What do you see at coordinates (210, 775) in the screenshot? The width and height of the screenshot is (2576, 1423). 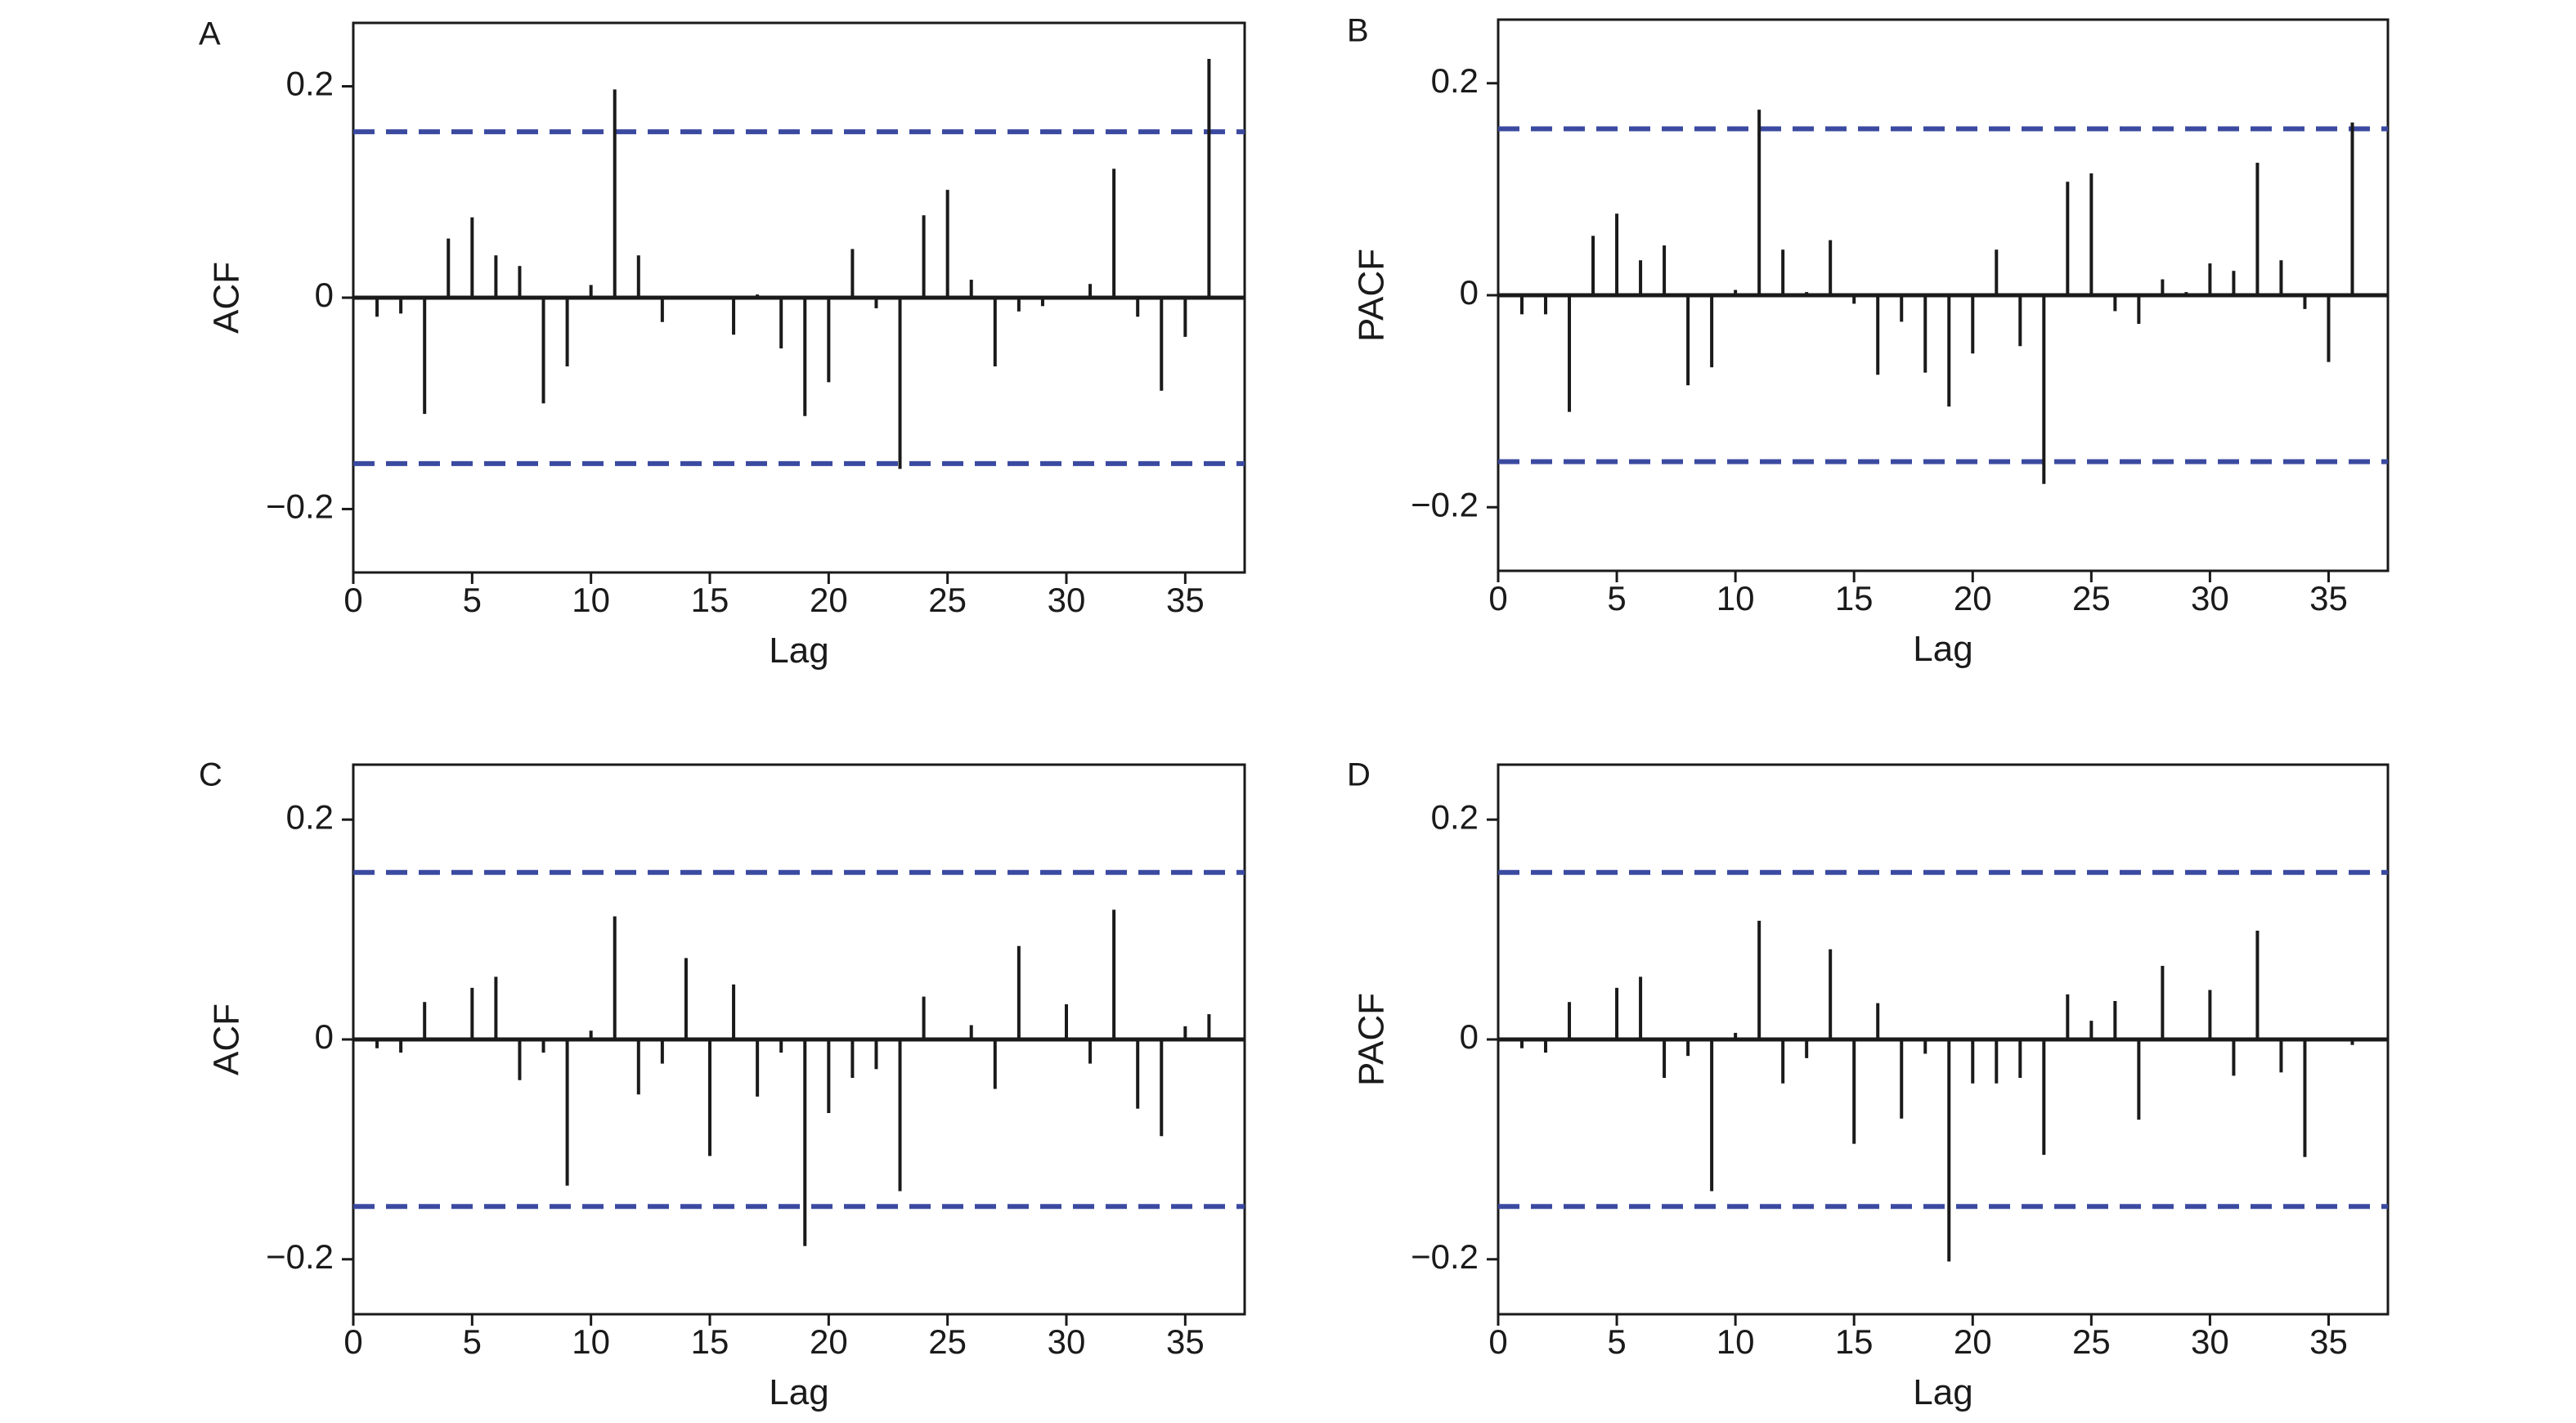 I see `panel-letter: C` at bounding box center [210, 775].